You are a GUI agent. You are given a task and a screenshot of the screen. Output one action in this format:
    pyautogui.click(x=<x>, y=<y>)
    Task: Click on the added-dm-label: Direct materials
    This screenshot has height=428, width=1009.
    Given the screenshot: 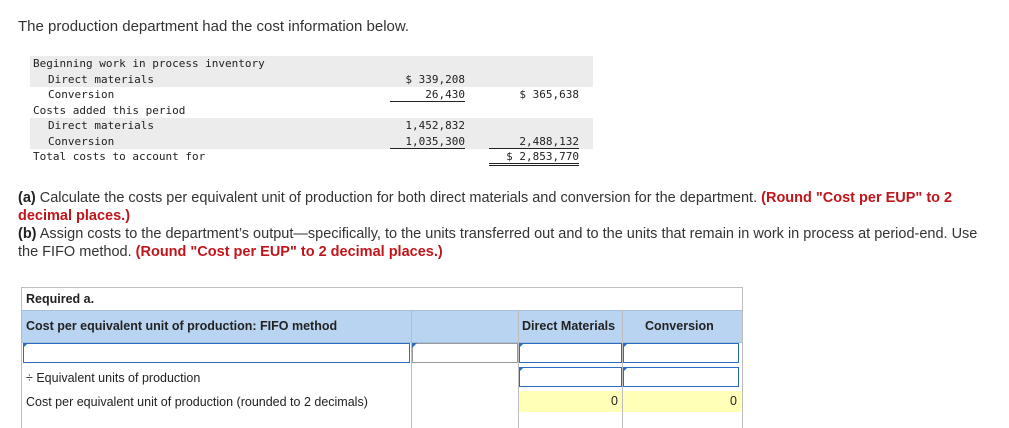 What is the action you would take?
    pyautogui.click(x=101, y=125)
    